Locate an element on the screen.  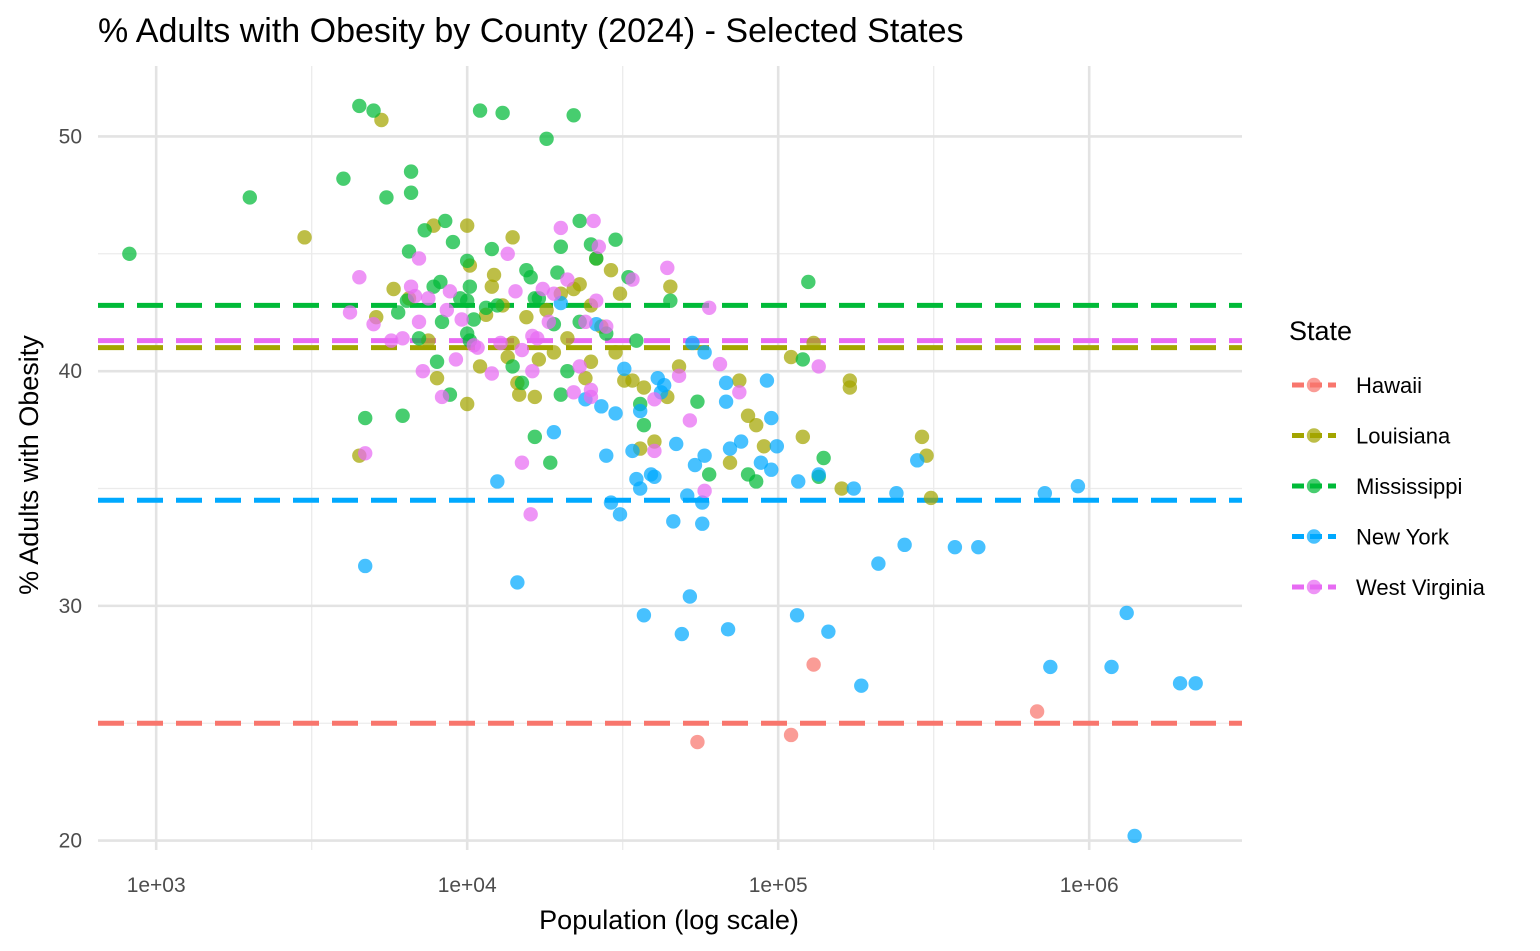
y-axis-title: % Adults with Obesity is located at coordinates (29, 465).